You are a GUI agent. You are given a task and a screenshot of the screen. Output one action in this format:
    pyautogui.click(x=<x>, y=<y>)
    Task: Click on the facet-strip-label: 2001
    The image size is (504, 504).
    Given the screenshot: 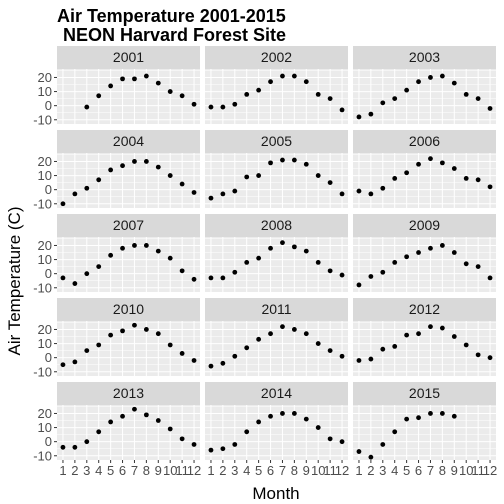 What is the action you would take?
    pyautogui.click(x=128, y=57)
    